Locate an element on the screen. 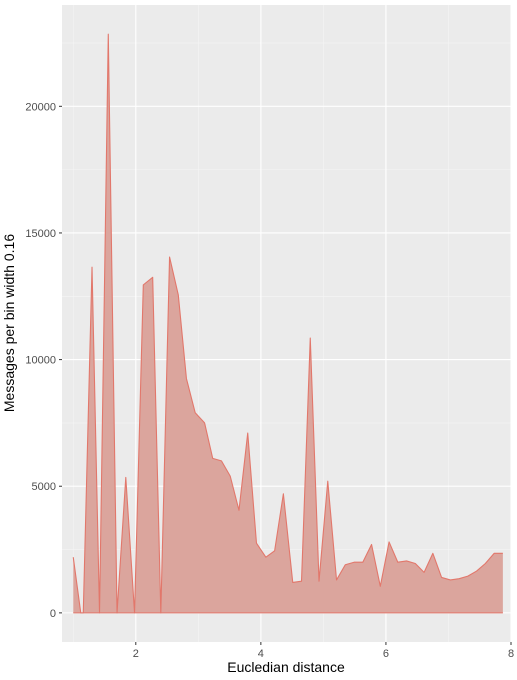 The height and width of the screenshot is (680, 517). x-axis-title: Eucledian distance is located at coordinates (286, 667).